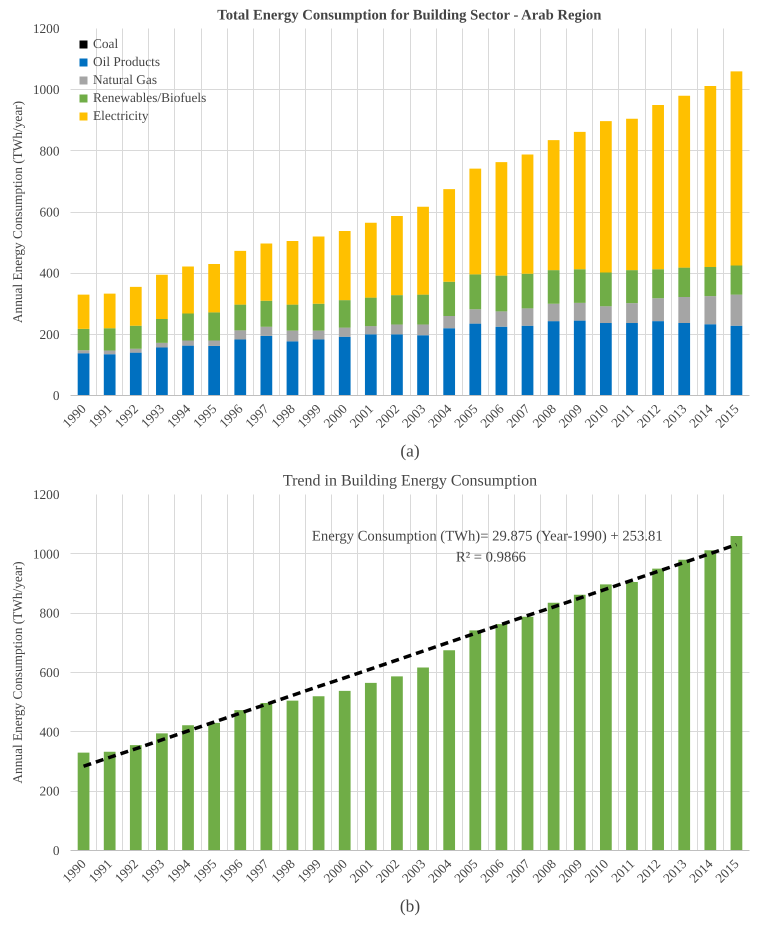 The height and width of the screenshot is (925, 769). What do you see at coordinates (105, 44) in the screenshot?
I see `legend-label: Coal` at bounding box center [105, 44].